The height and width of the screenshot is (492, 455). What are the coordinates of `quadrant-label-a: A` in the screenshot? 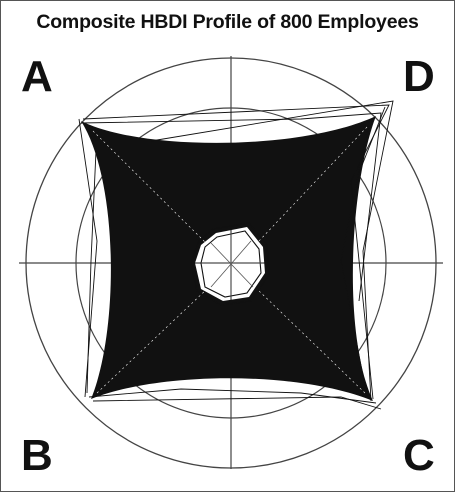 It's located at (37, 76).